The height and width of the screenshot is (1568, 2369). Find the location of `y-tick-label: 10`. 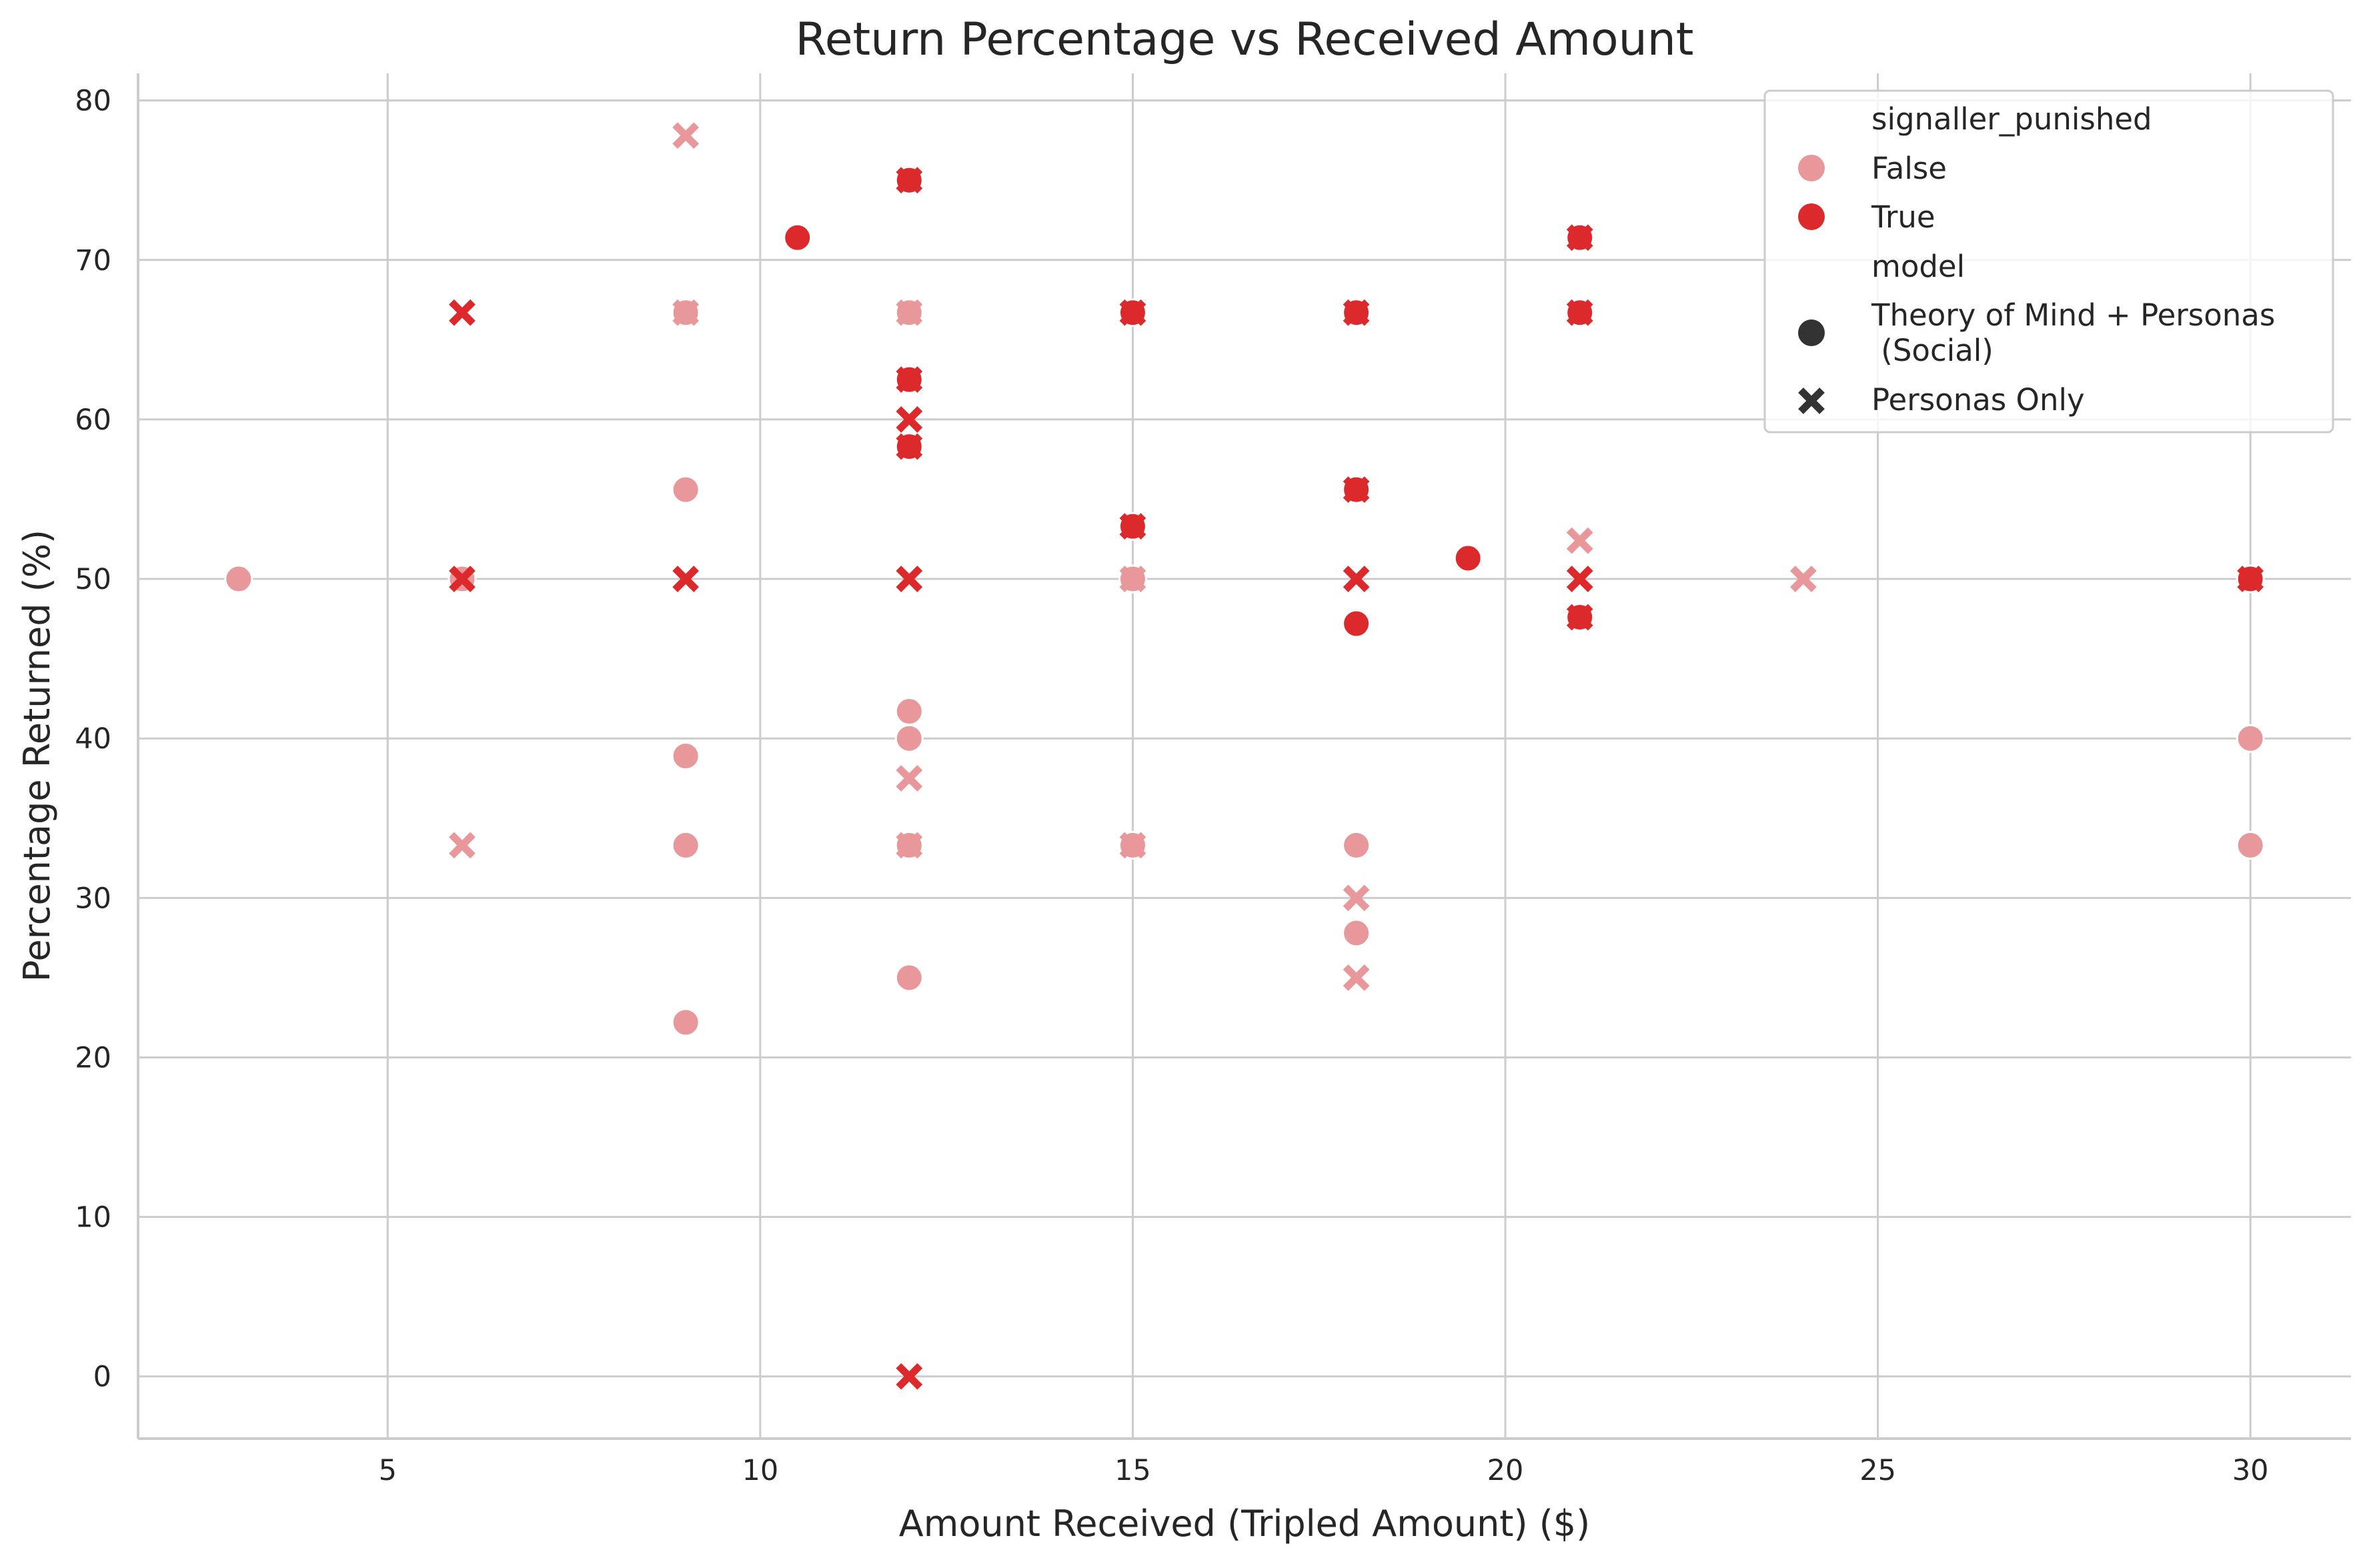

y-tick-label: 10 is located at coordinates (93, 1218).